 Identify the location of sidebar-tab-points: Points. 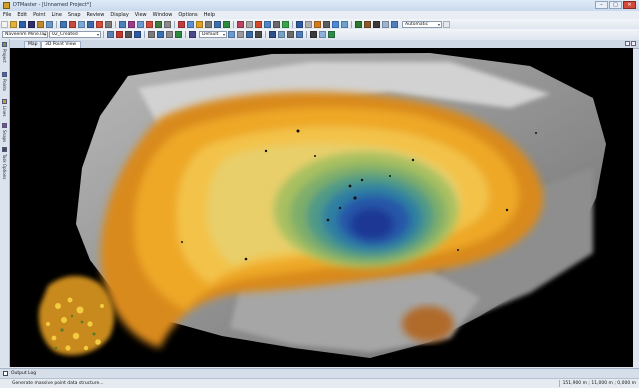
(4, 81).